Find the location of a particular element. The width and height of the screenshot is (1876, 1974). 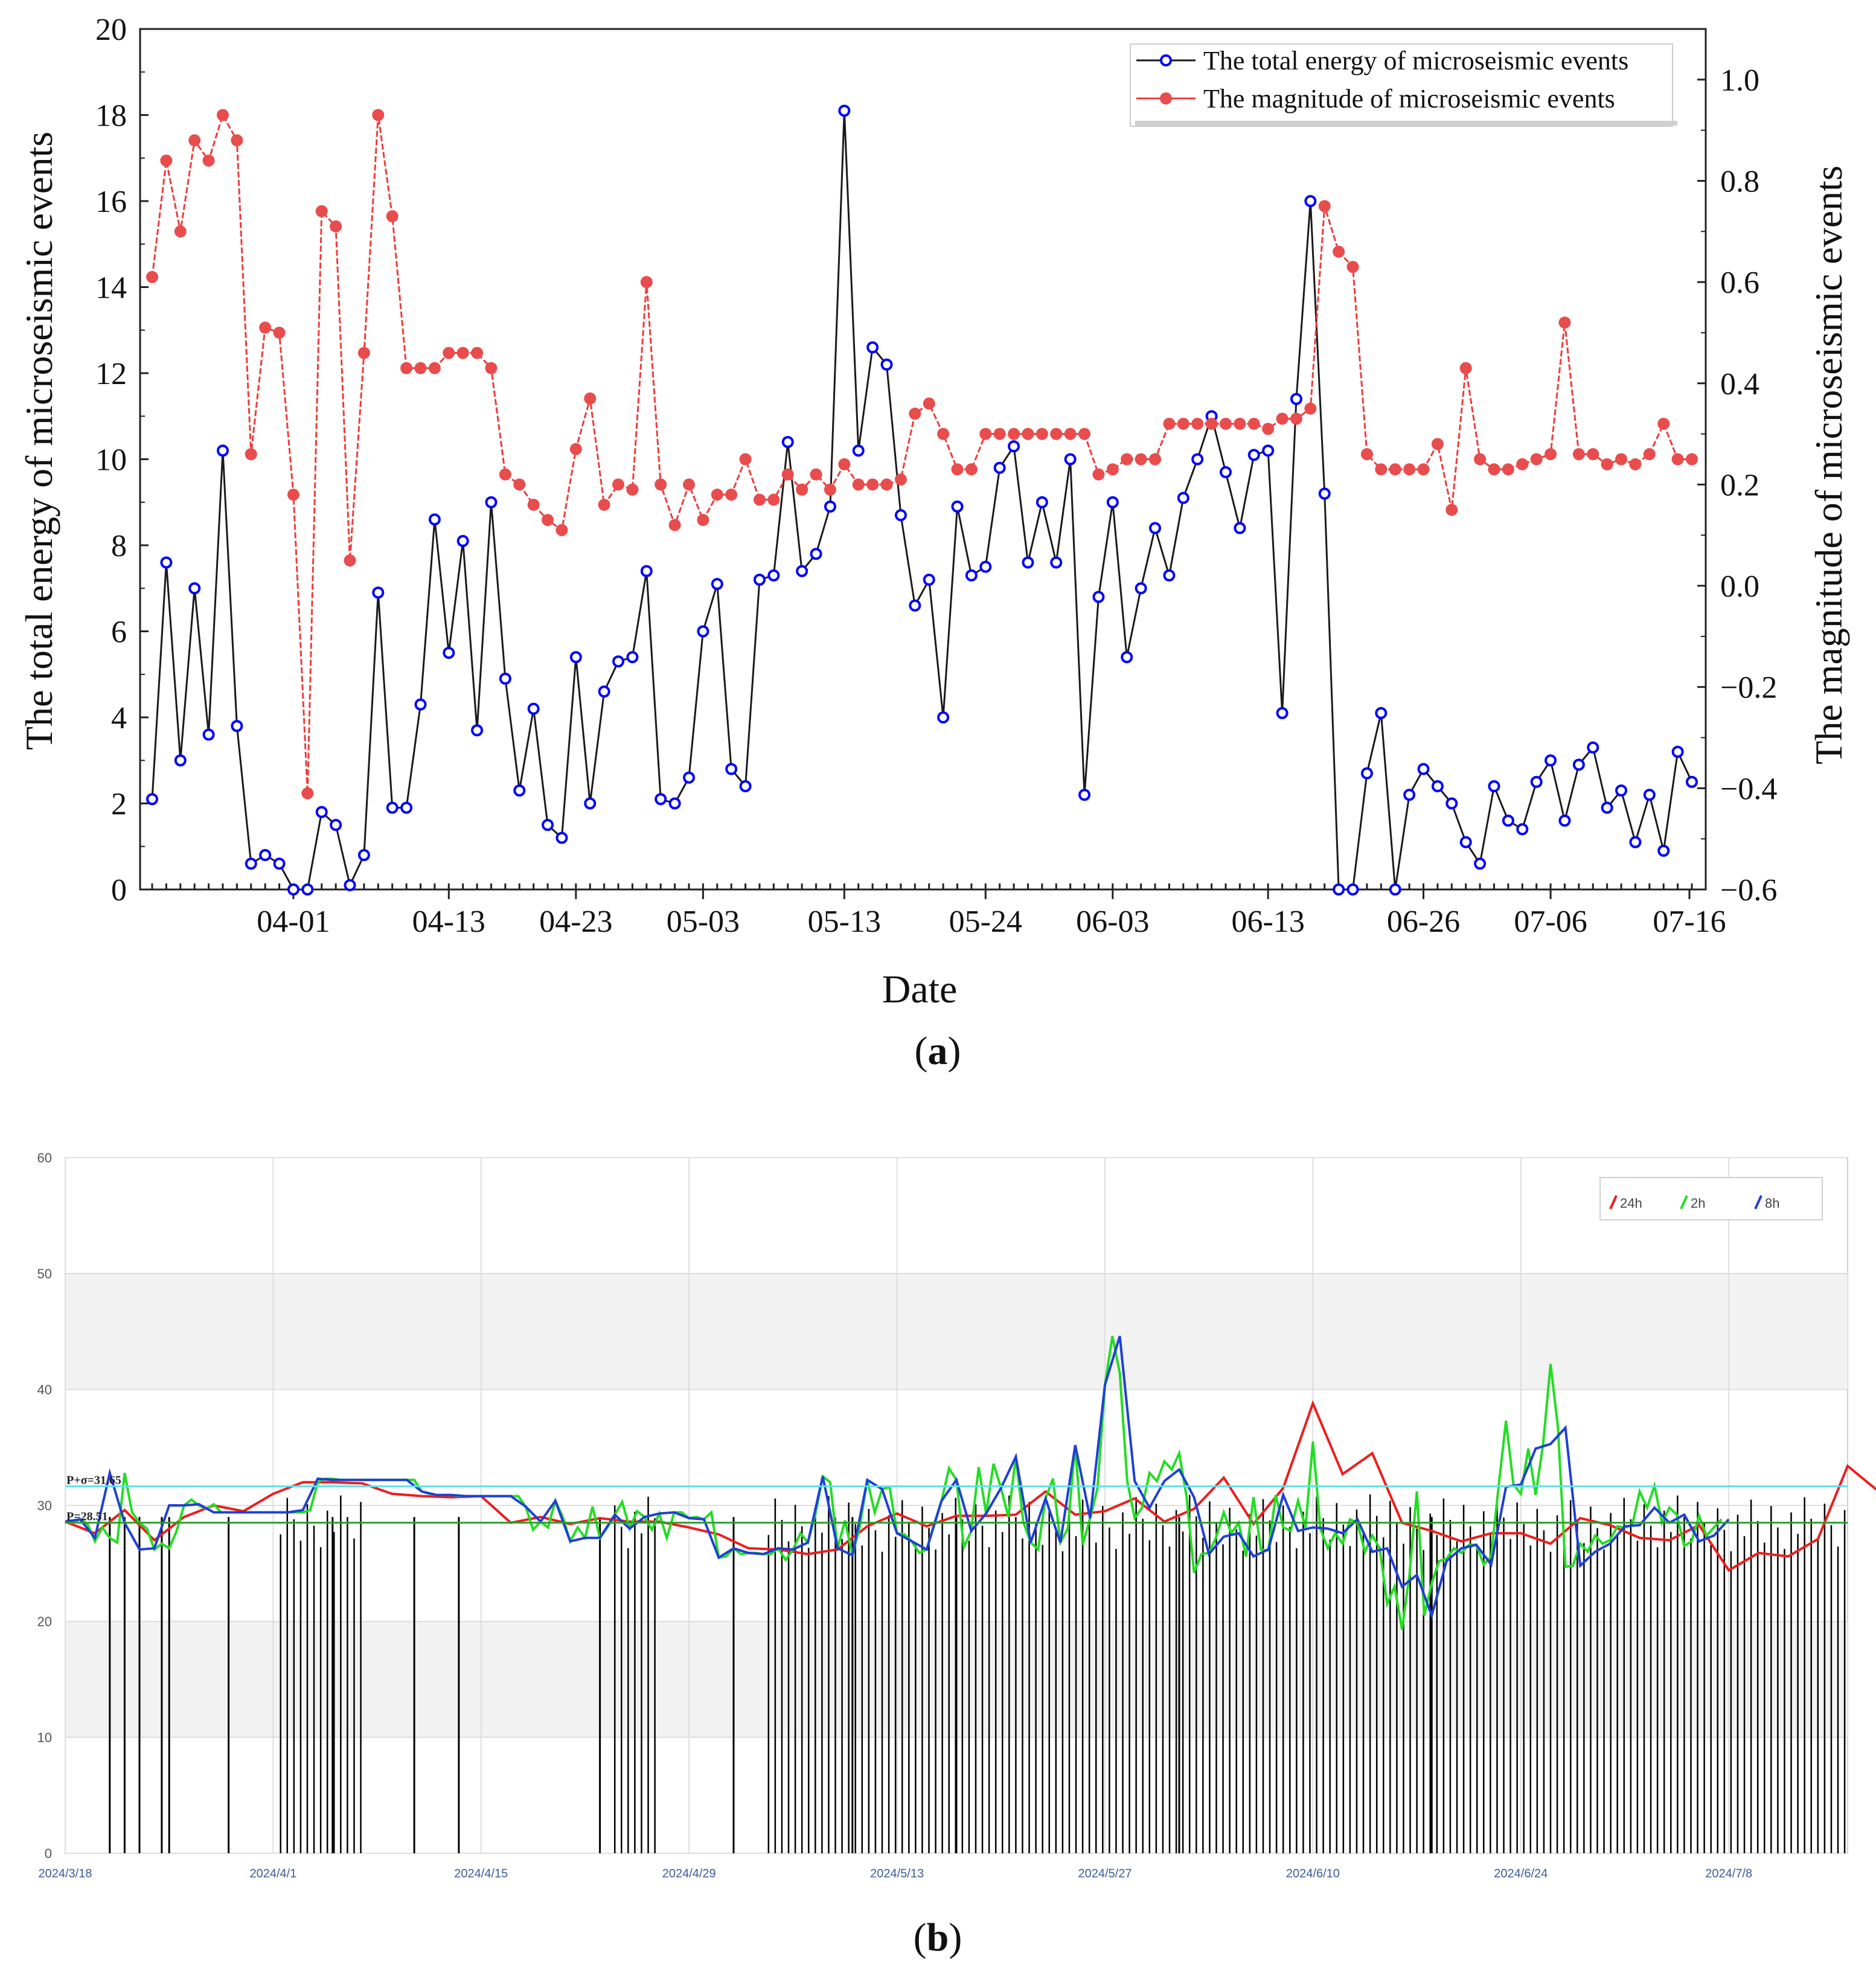

x-tick-label: 2024/6/24 is located at coordinates (1521, 1873).